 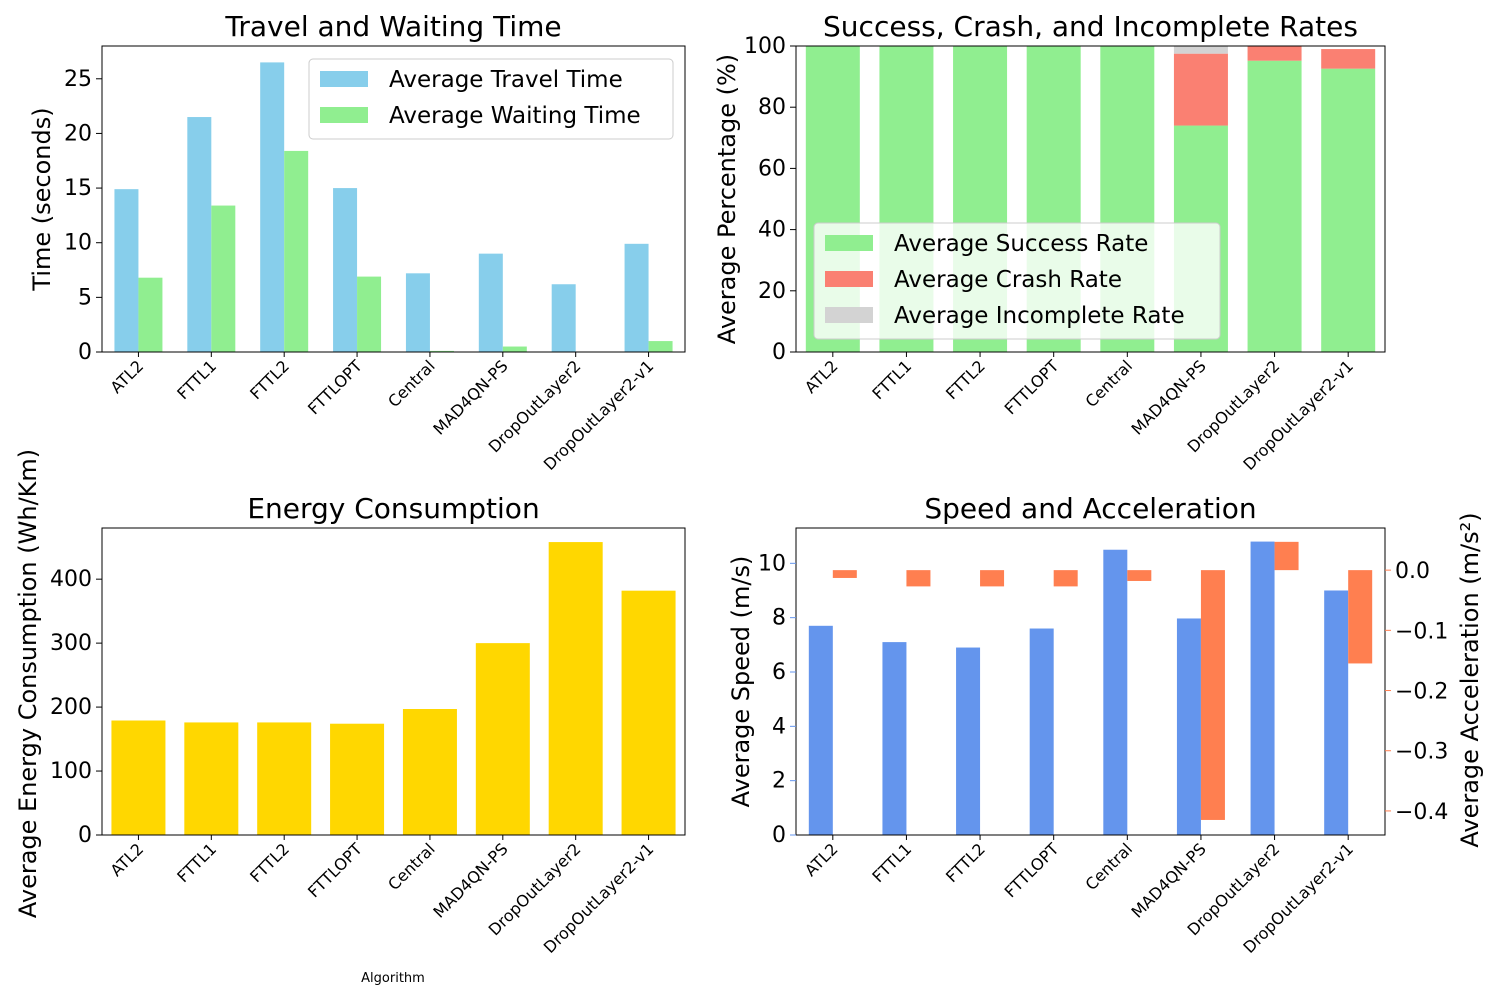 What do you see at coordinates (1421, 631) in the screenshot?
I see `y-tick-label-right: −0.1` at bounding box center [1421, 631].